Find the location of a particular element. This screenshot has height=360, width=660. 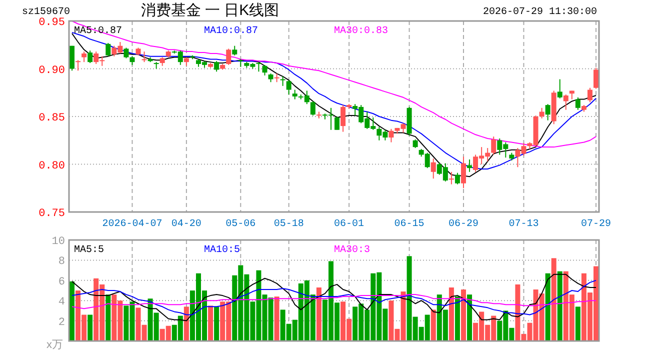

y-tick-label: 0.95 is located at coordinates (51, 23).